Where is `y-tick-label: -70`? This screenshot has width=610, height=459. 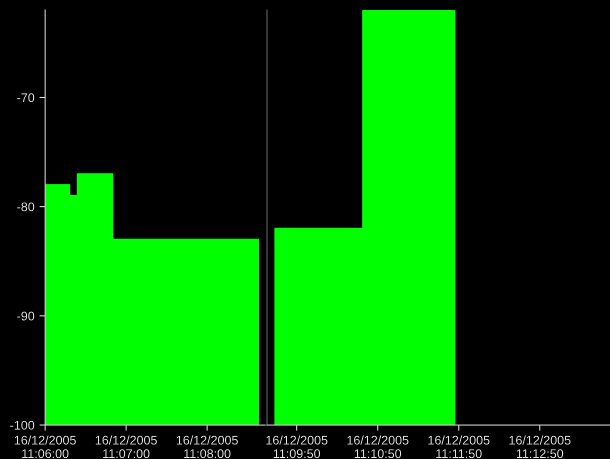 y-tick-label: -70 is located at coordinates (25, 97).